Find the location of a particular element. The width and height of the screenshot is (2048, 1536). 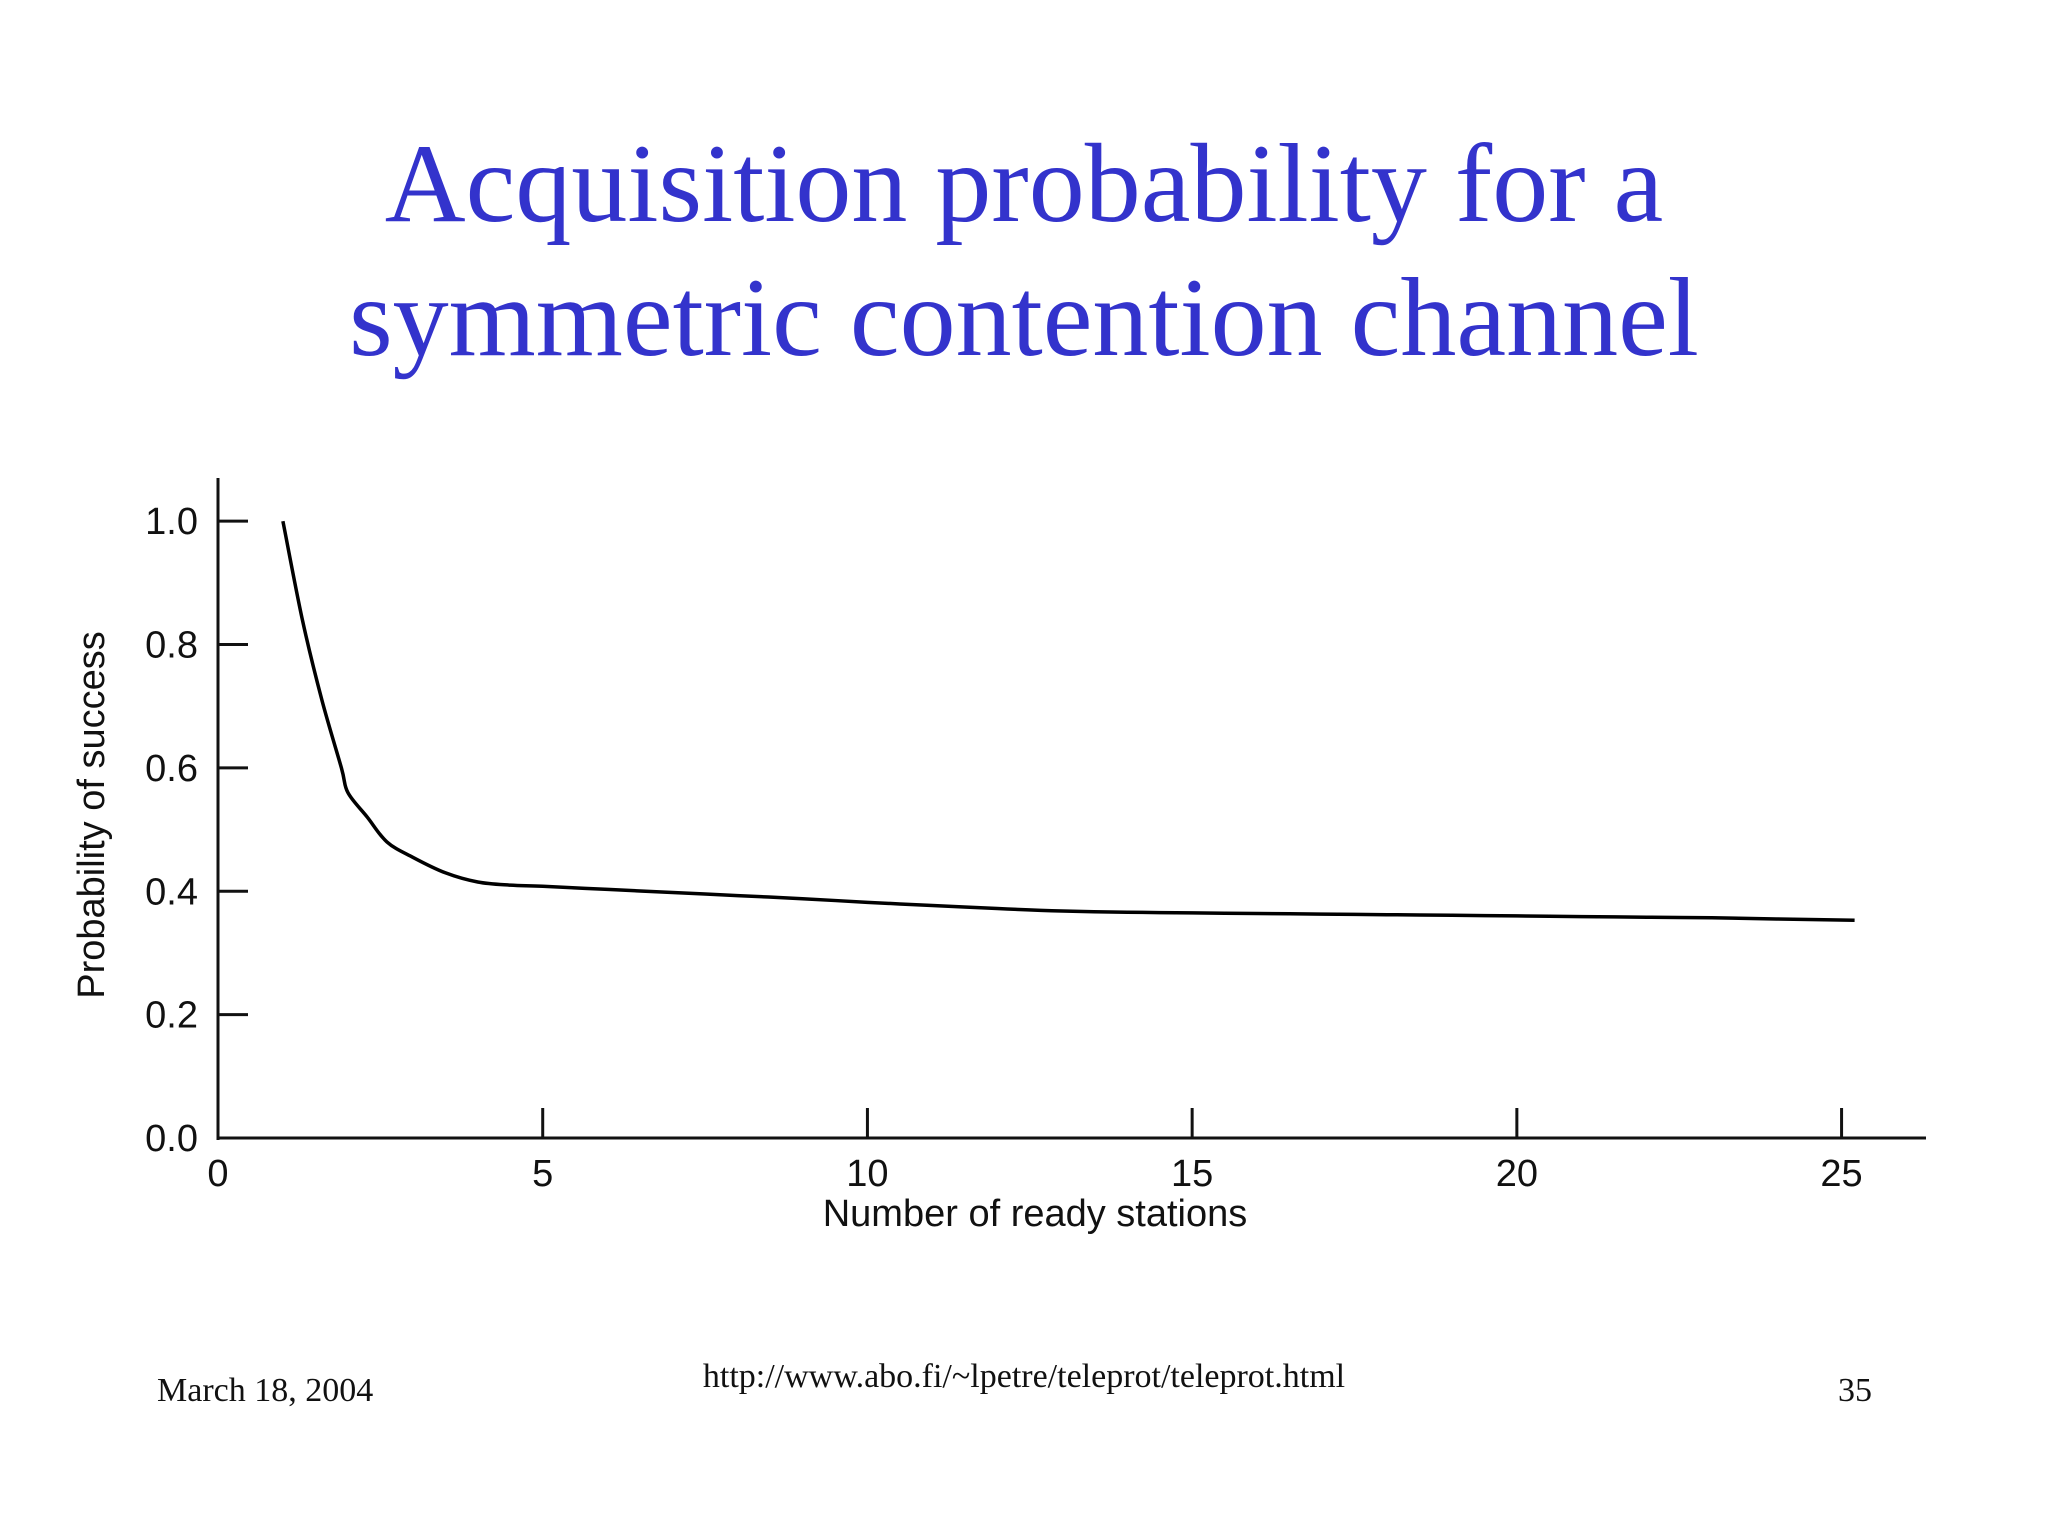

x-tick-label: 10 is located at coordinates (867, 1174).